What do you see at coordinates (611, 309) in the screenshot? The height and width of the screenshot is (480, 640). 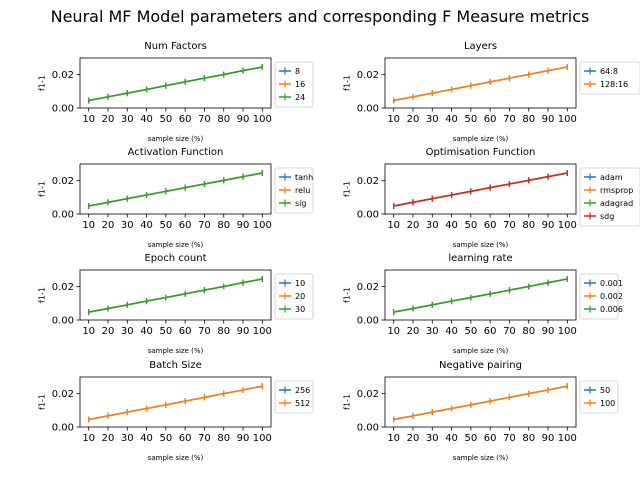 I see `legend-entry: 0.006` at bounding box center [611, 309].